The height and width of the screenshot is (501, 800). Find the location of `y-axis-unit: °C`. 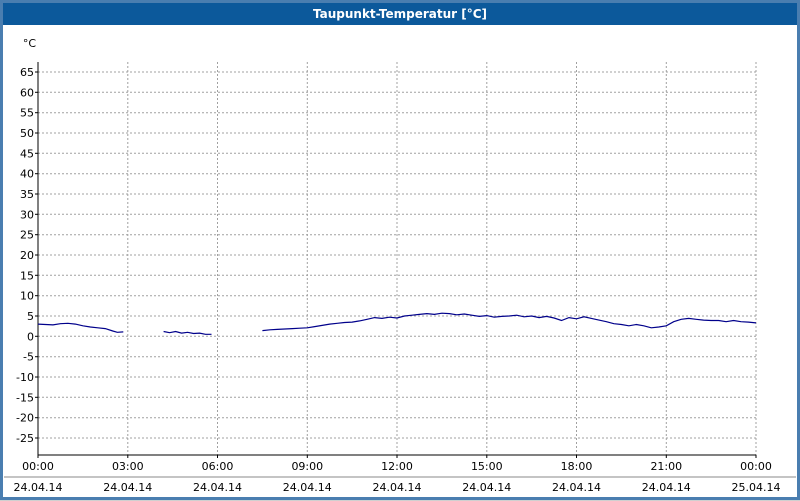

y-axis-unit: °C is located at coordinates (30, 43).